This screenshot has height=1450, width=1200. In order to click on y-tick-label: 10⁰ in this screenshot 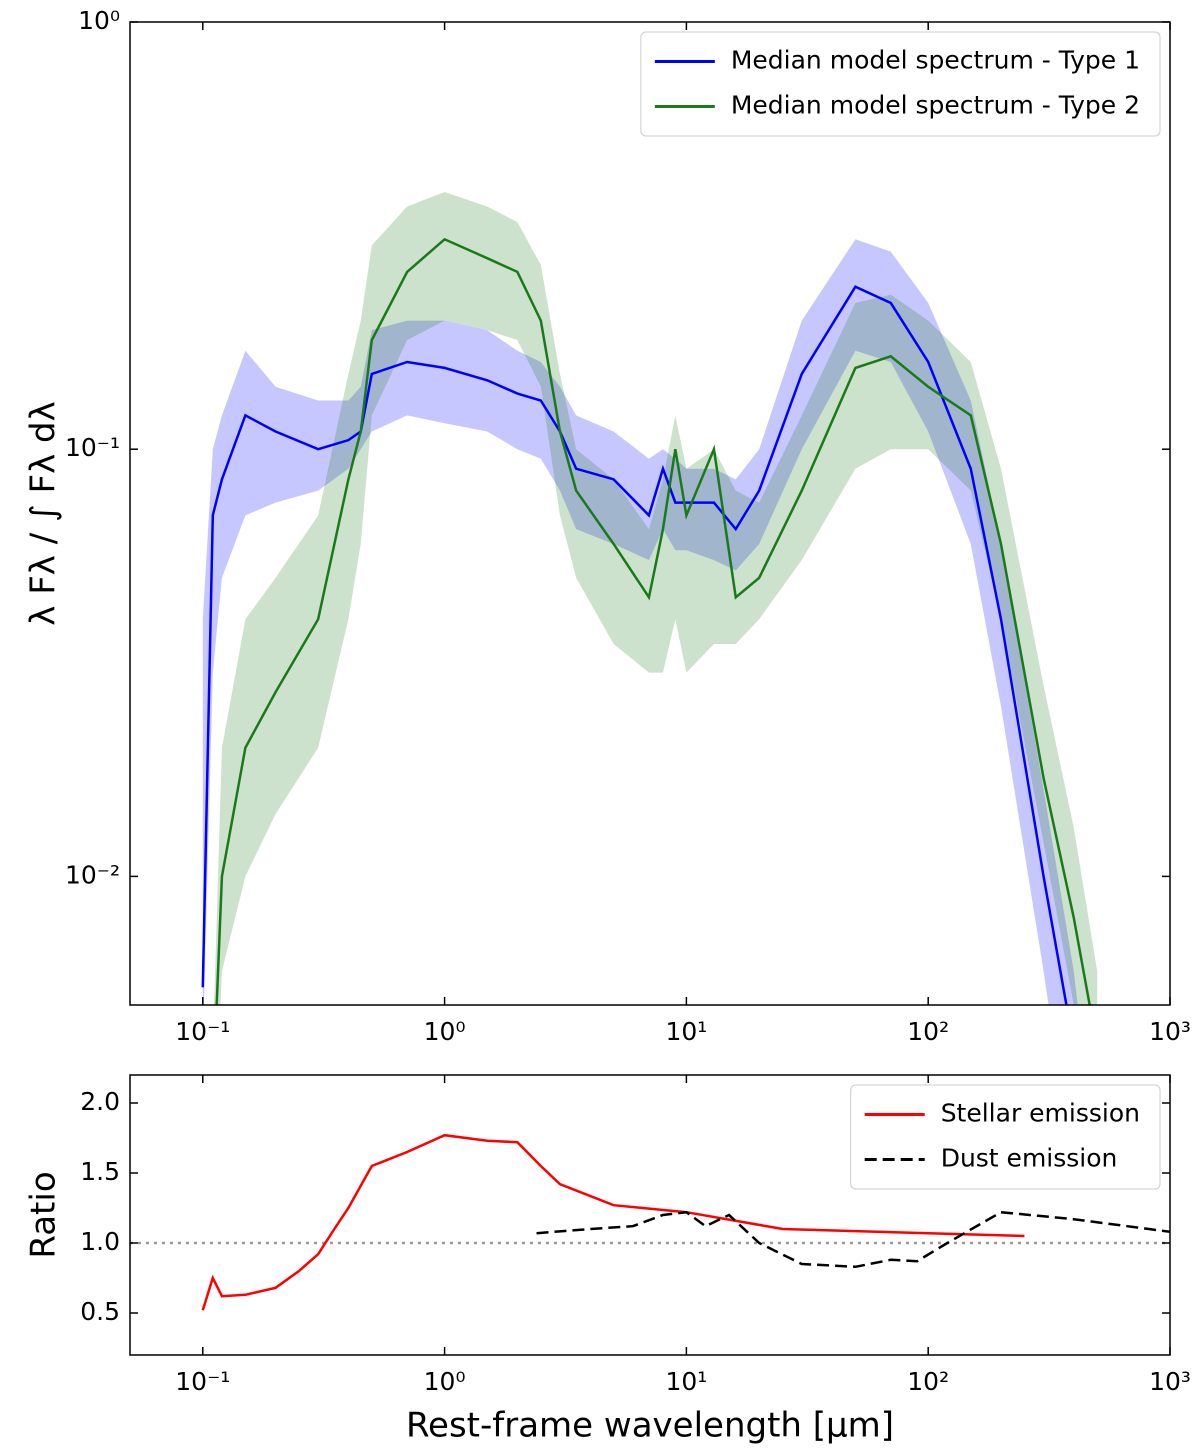, I will do `click(99, 20)`.